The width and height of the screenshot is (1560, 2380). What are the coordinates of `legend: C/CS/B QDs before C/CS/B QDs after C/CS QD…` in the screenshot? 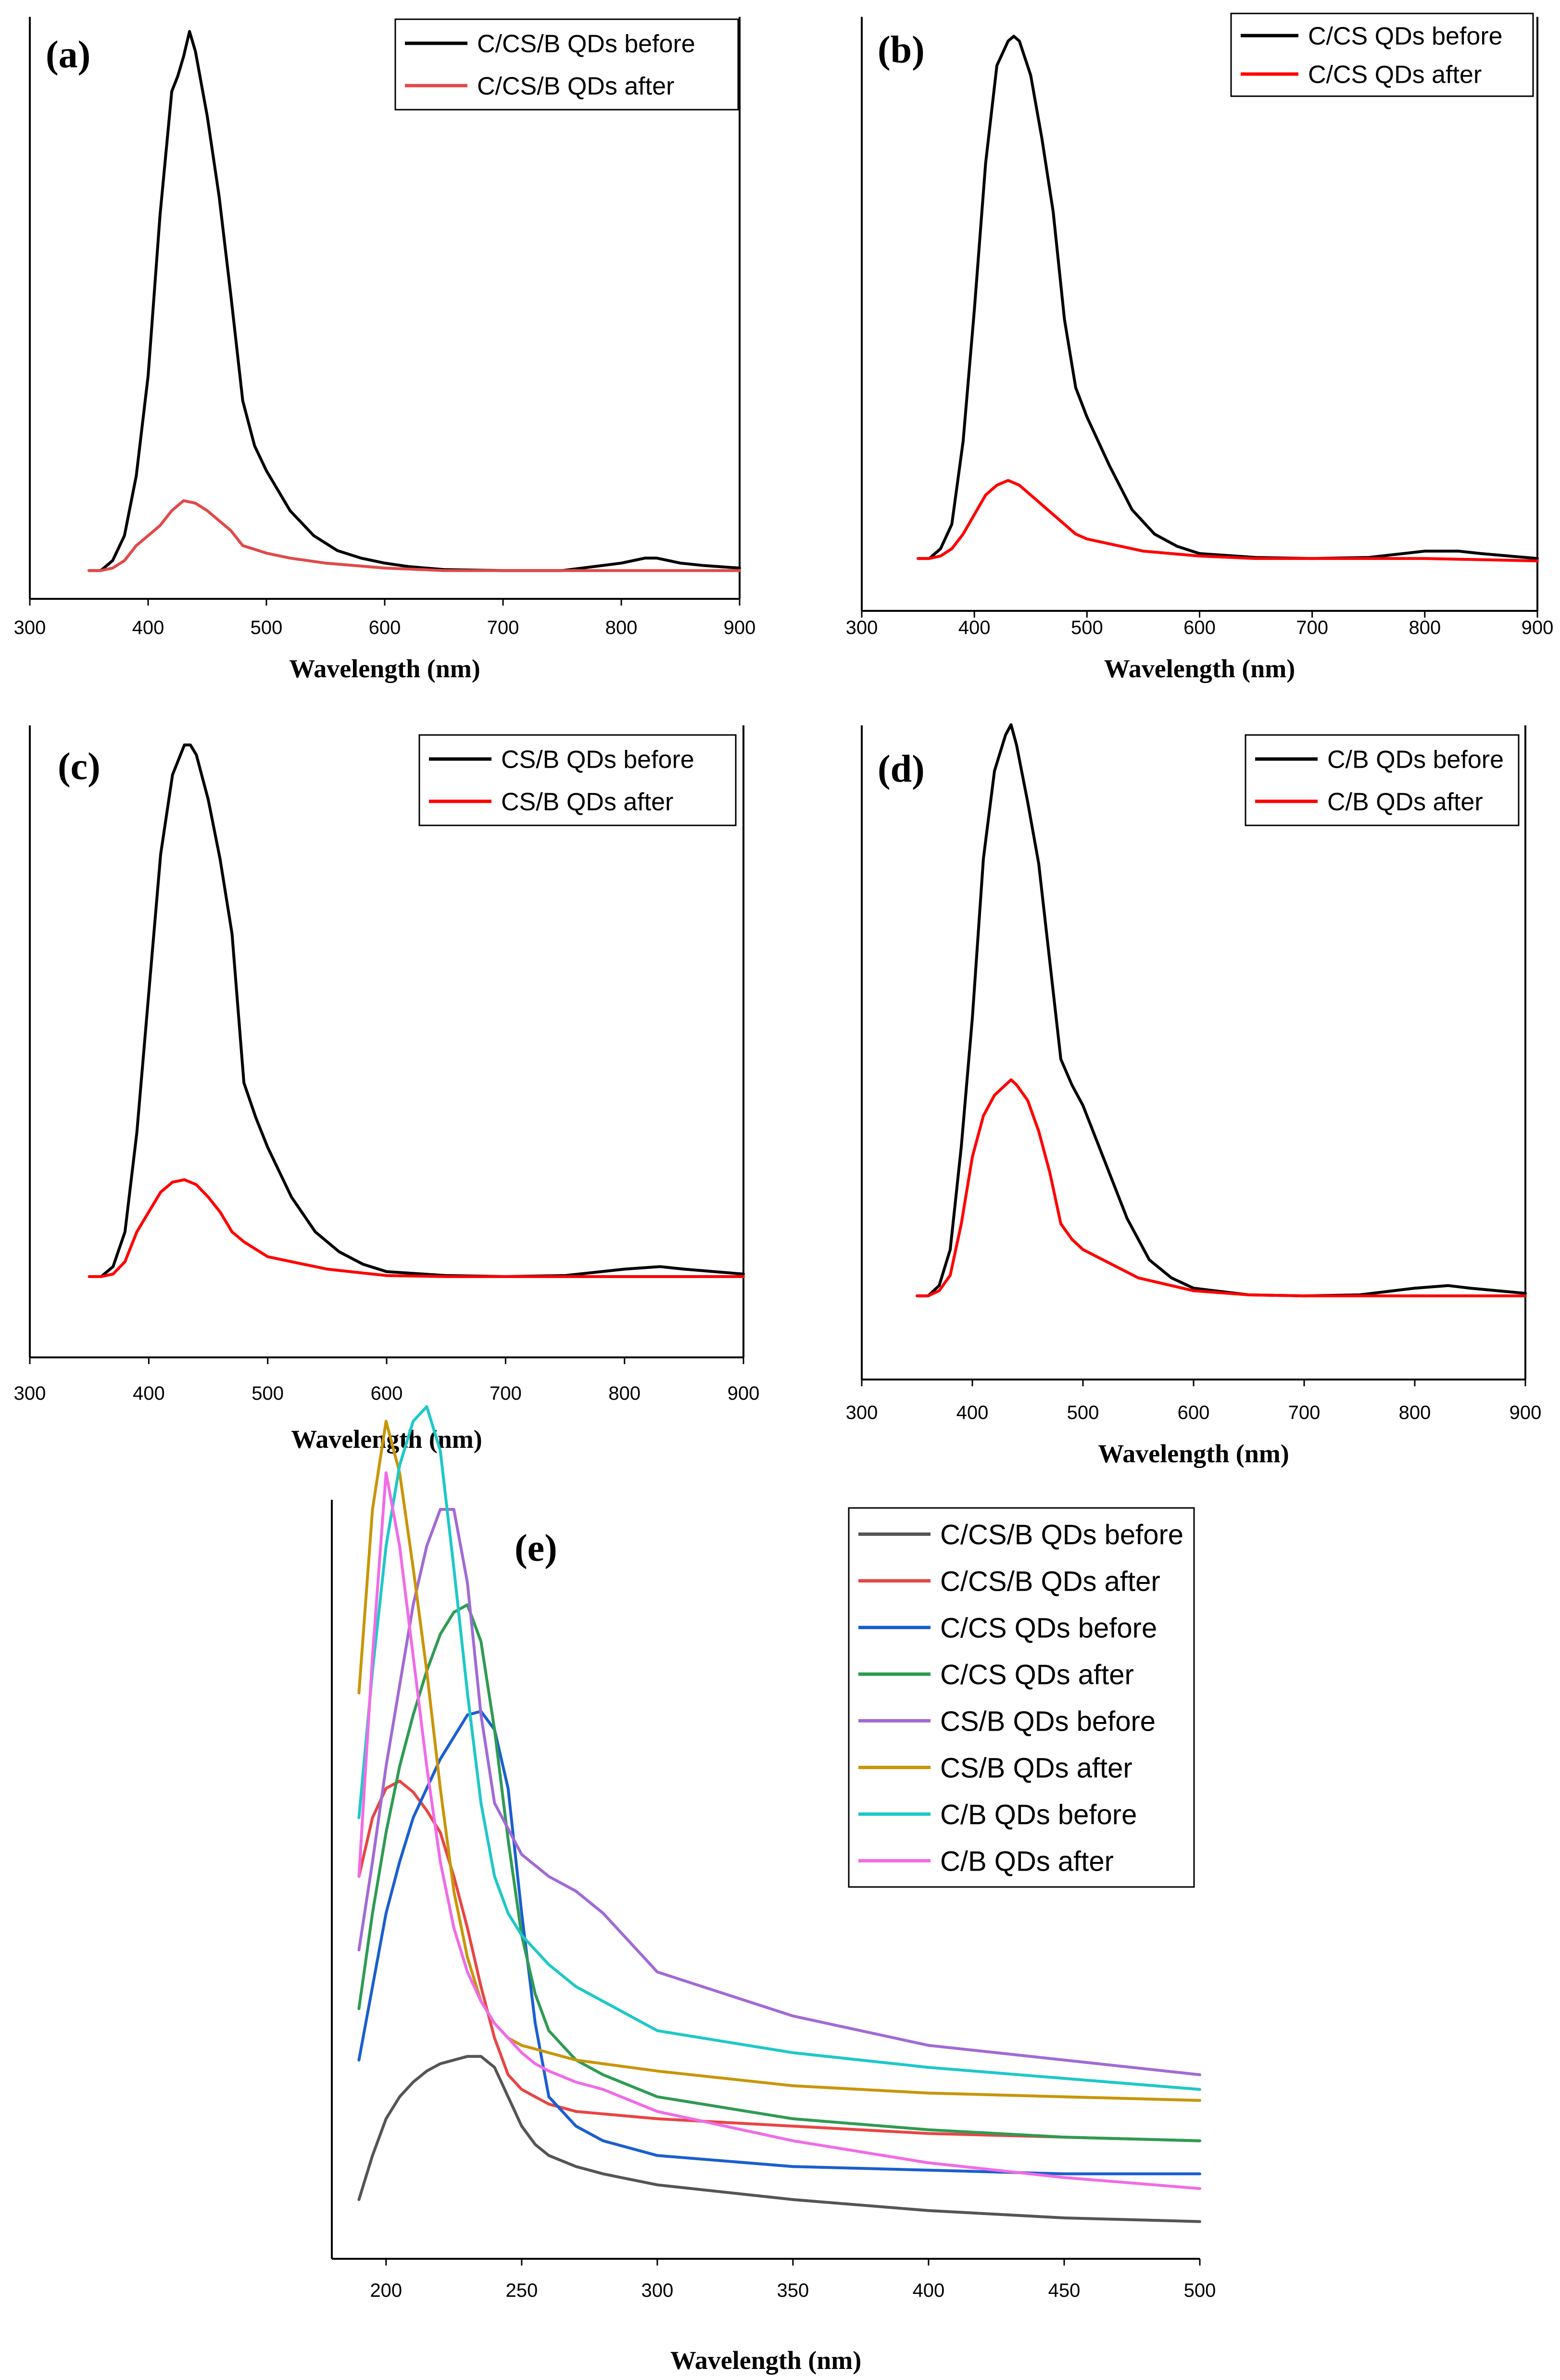 It's located at (1022, 1698).